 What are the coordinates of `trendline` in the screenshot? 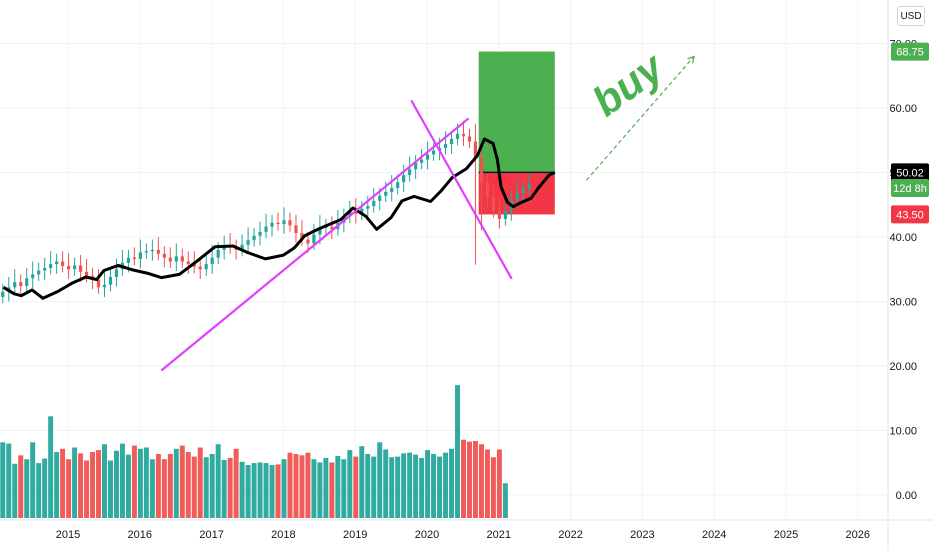 It's located at (461, 189).